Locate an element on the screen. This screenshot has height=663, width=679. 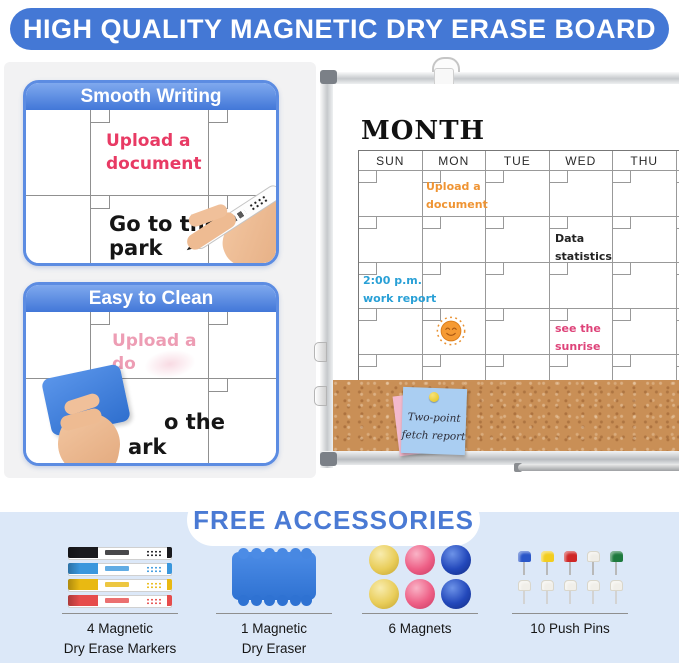
day-header-wed: WED is located at coordinates (581, 161).